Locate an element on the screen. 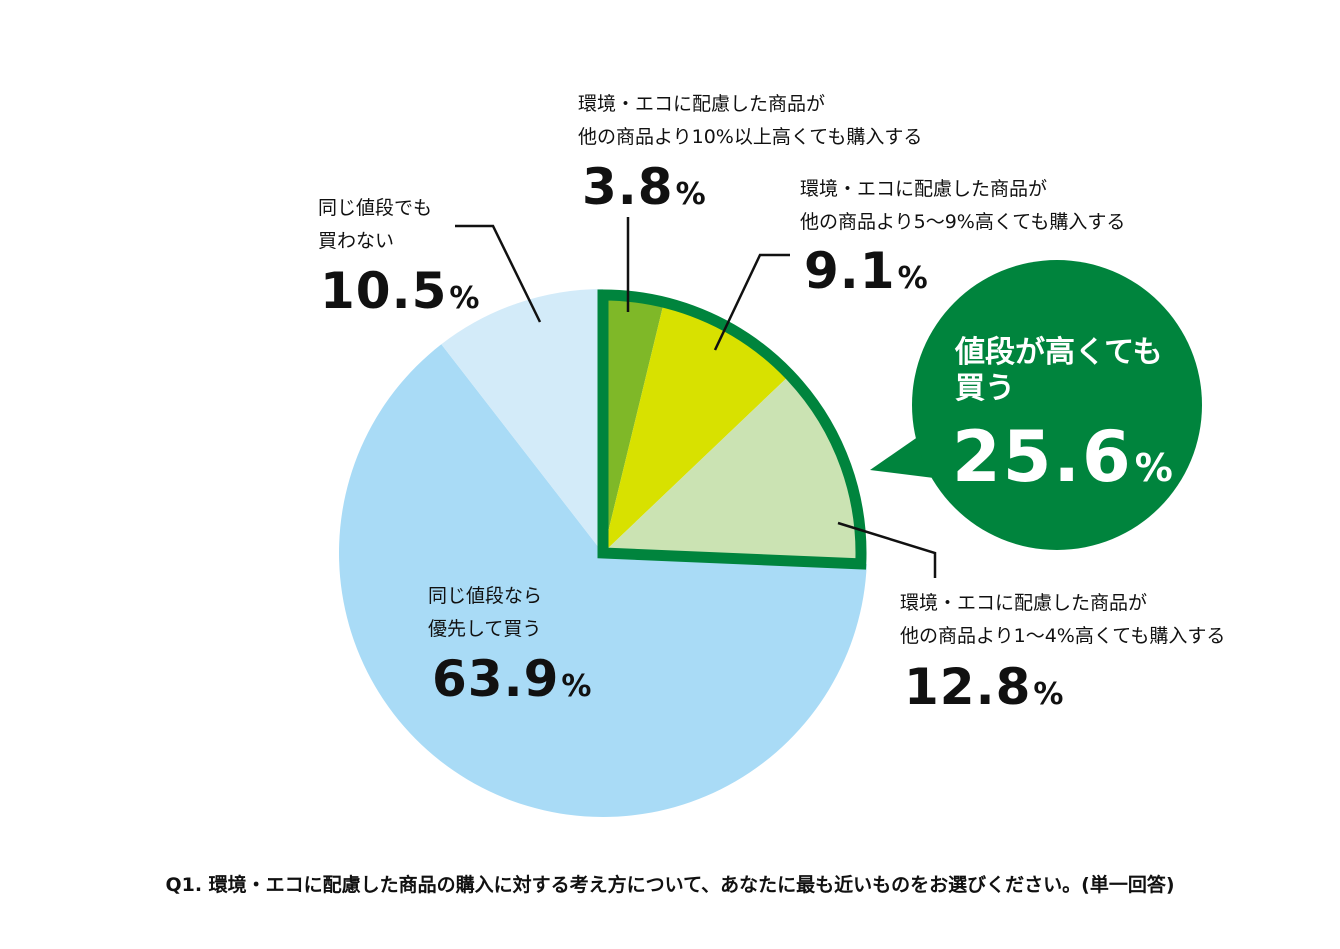  unit-1-4pct: % is located at coordinates (1049, 694).